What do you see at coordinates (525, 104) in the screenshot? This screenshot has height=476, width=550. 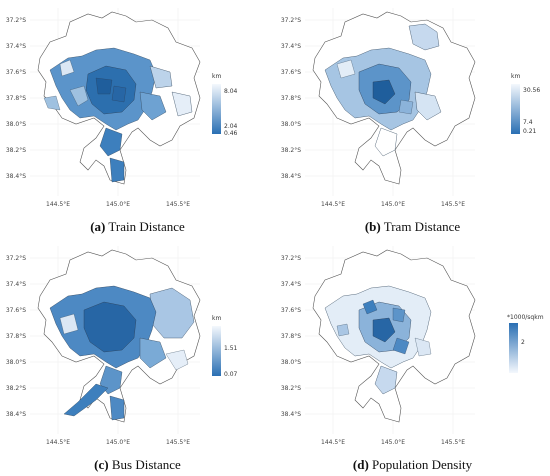 I see `legend: km 30.56 7.4 0.21` at bounding box center [525, 104].